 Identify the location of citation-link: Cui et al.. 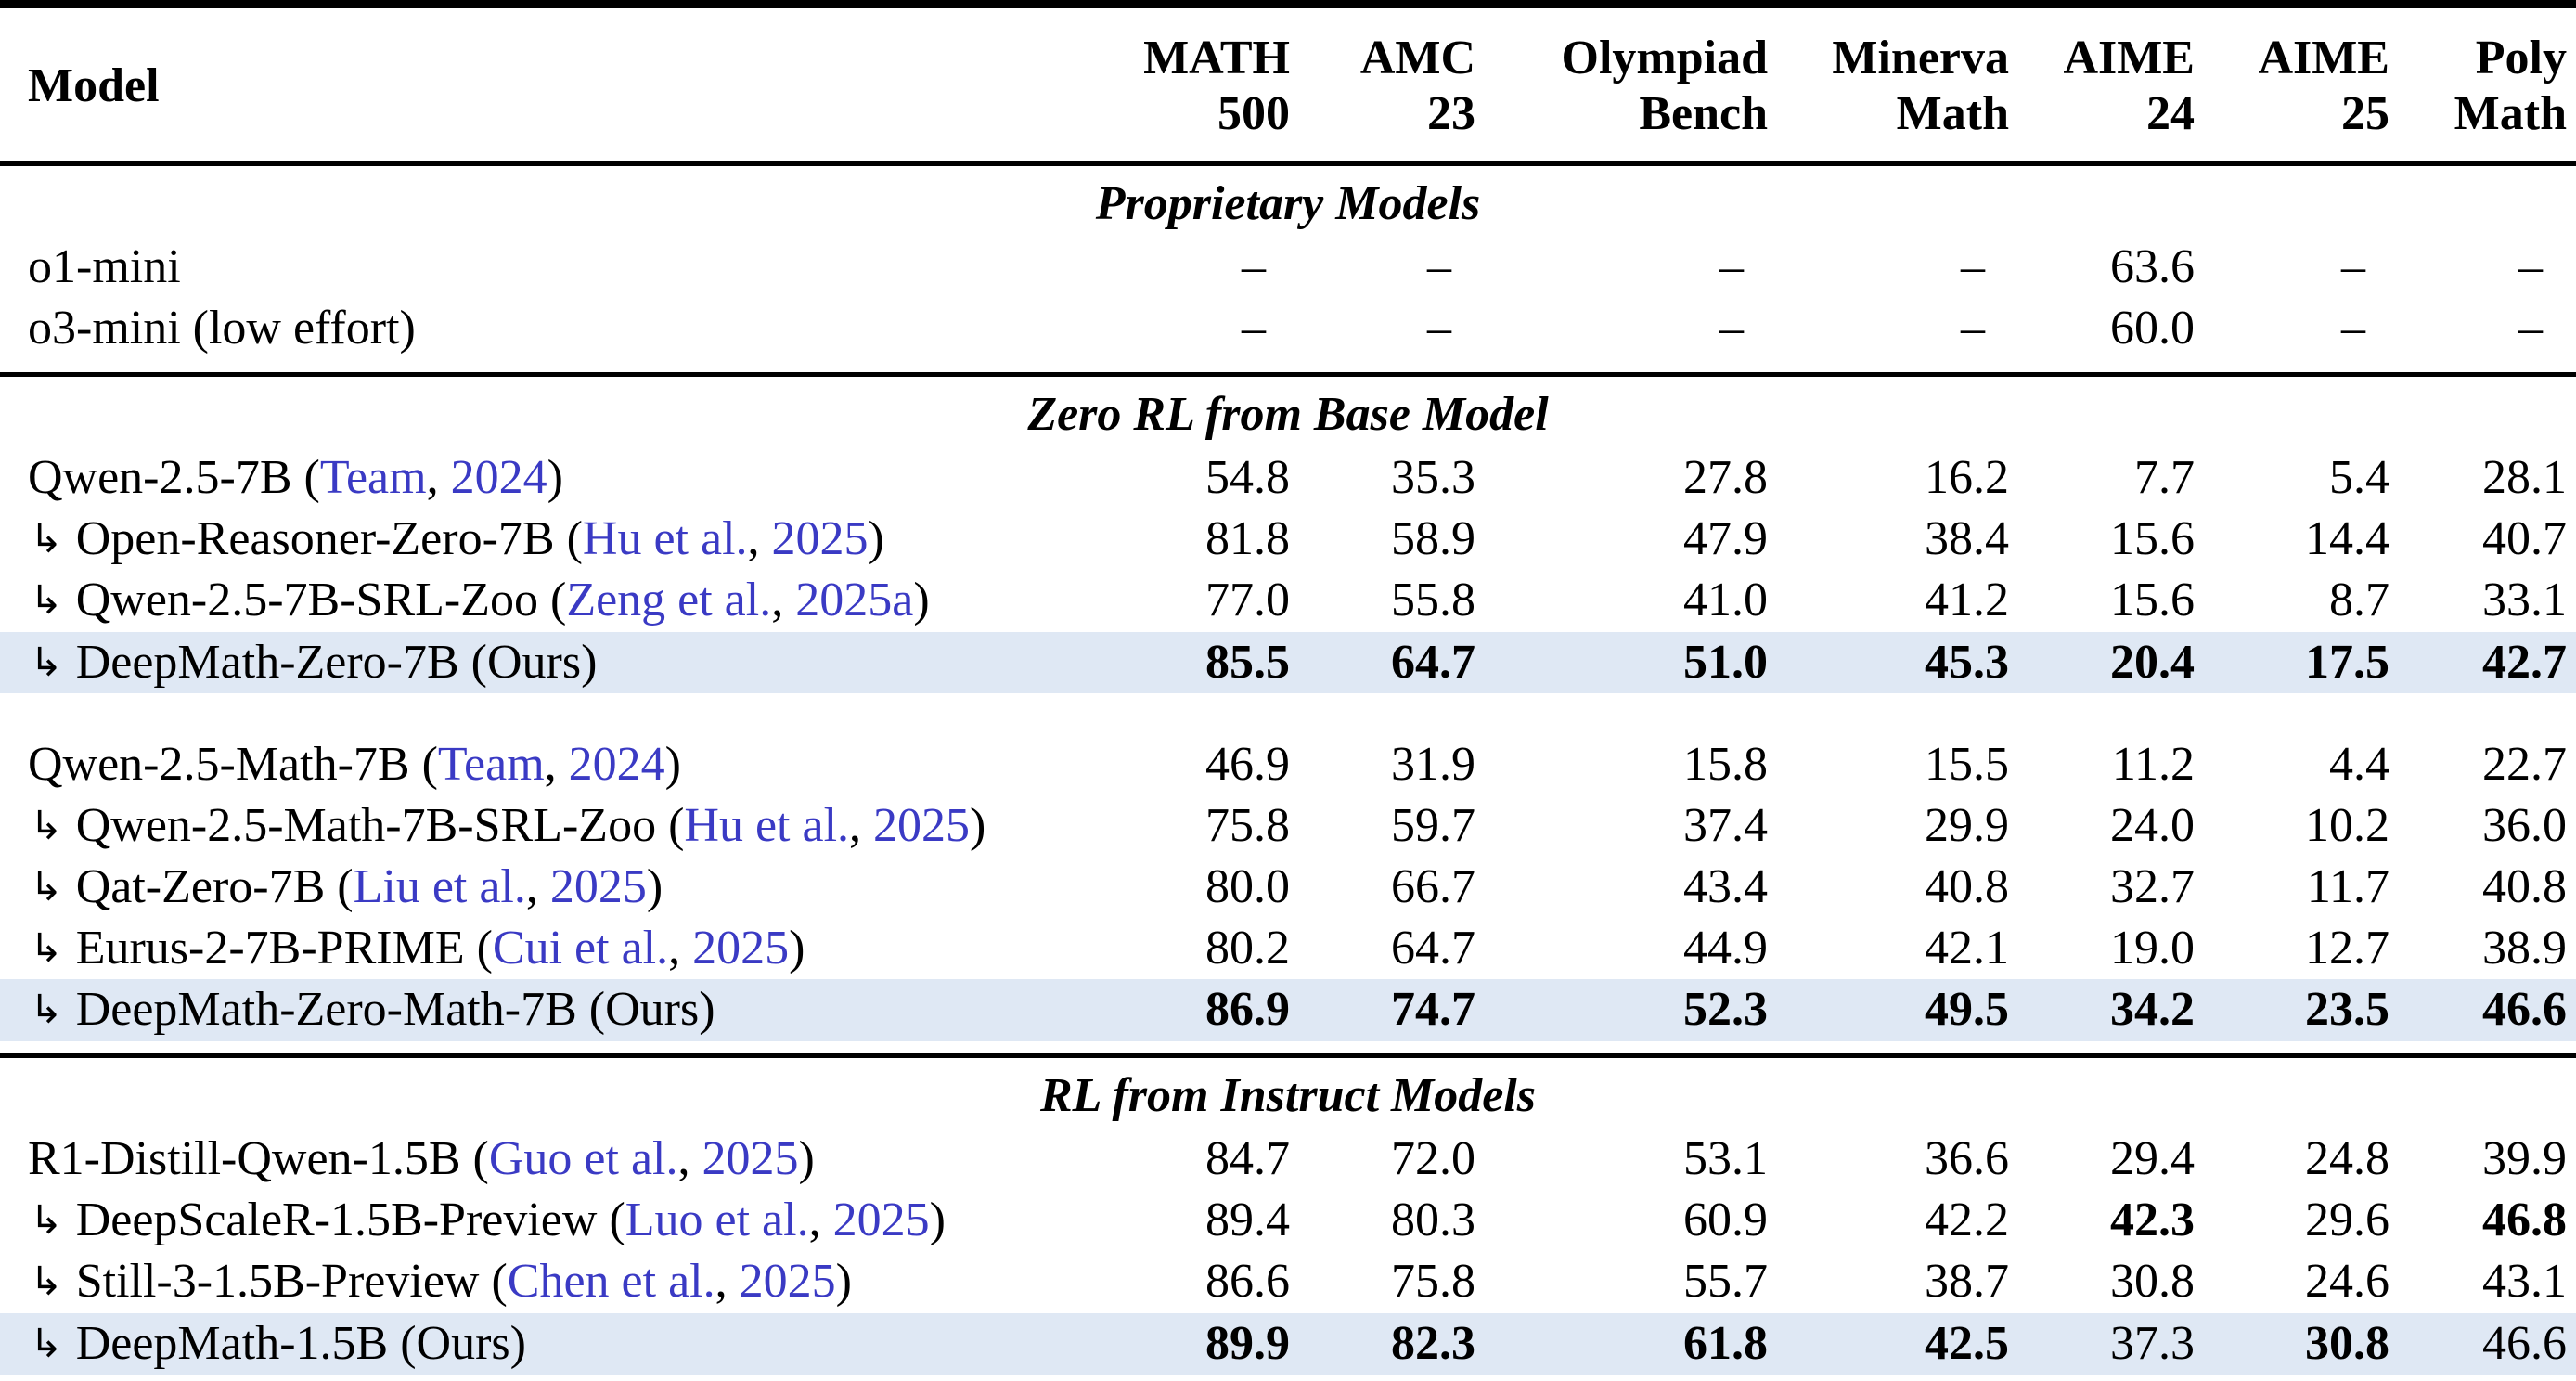
(580, 948).